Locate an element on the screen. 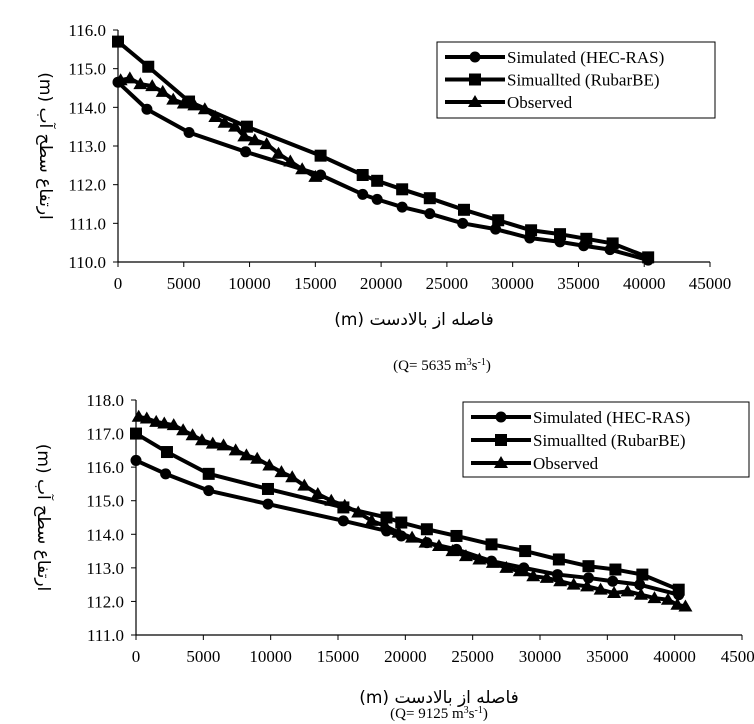 This screenshot has width=754, height=724. x-tick-label: 20000 is located at coordinates (405, 656).